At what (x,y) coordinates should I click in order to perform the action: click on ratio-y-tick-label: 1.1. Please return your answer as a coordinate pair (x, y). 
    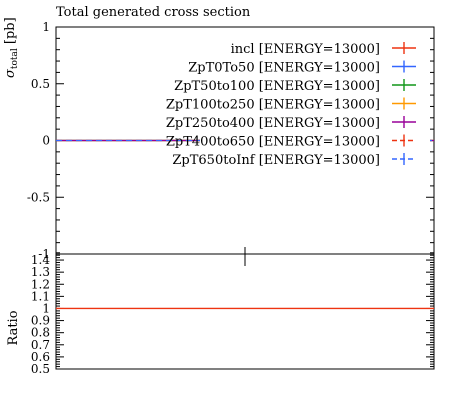
    Looking at the image, I should click on (40, 296).